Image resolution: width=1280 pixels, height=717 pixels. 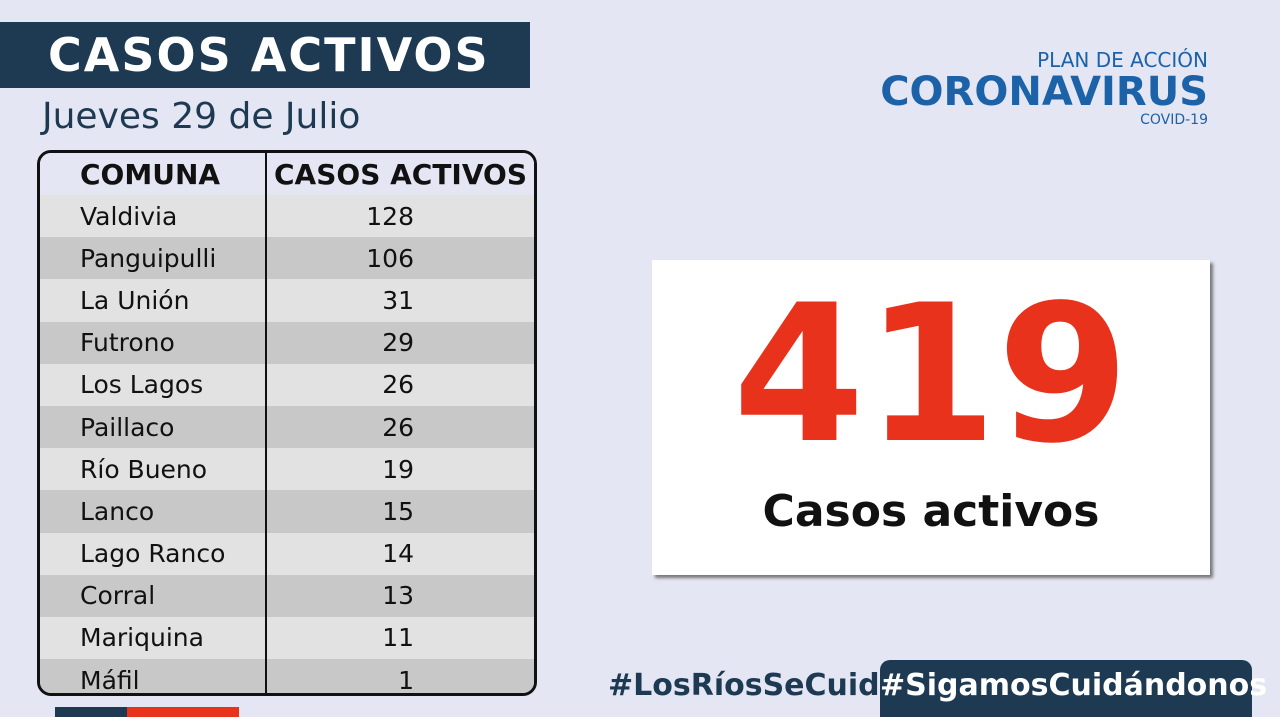 What do you see at coordinates (754, 685) in the screenshot?
I see `hashtag: #LosRíosSeCuida` at bounding box center [754, 685].